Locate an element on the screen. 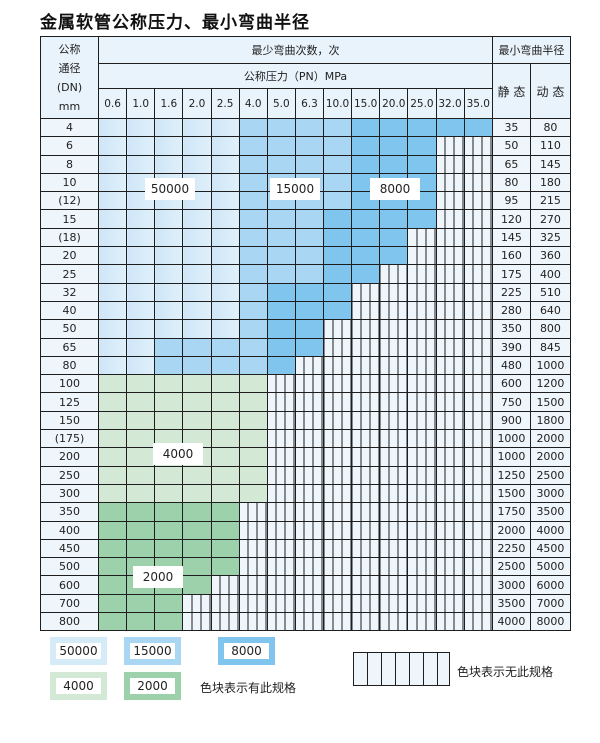 The image size is (600, 743). dn-cell: 10 is located at coordinates (69, 182).